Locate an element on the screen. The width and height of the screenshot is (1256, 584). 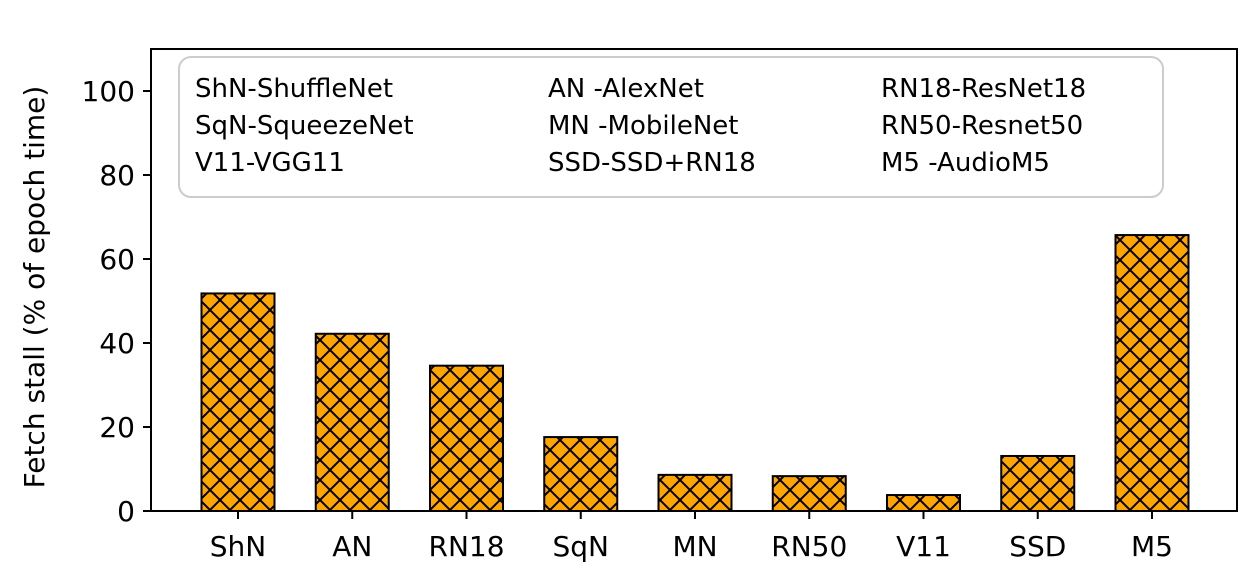
legend-entry: RN50-Resnet50 is located at coordinates (982, 126).